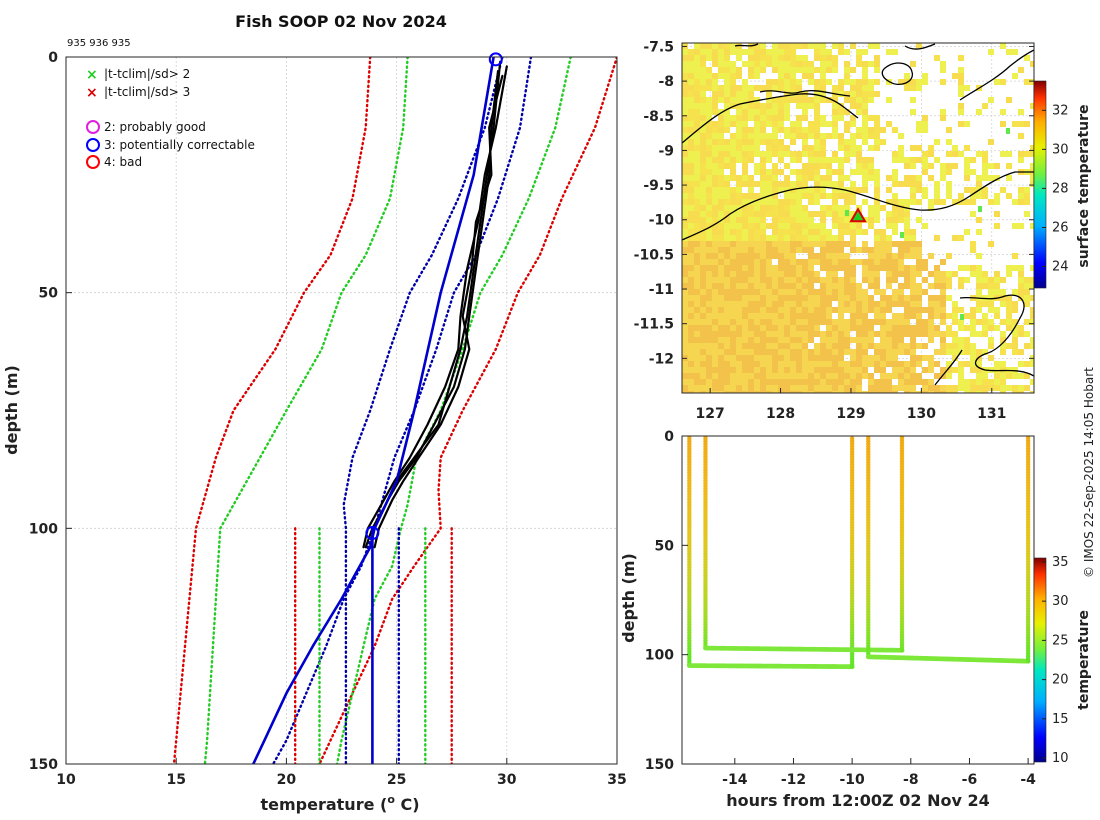 This screenshot has width=1100, height=820. Describe the element at coordinates (962, 317) in the screenshot. I see `sst-cell-cool` at that location.